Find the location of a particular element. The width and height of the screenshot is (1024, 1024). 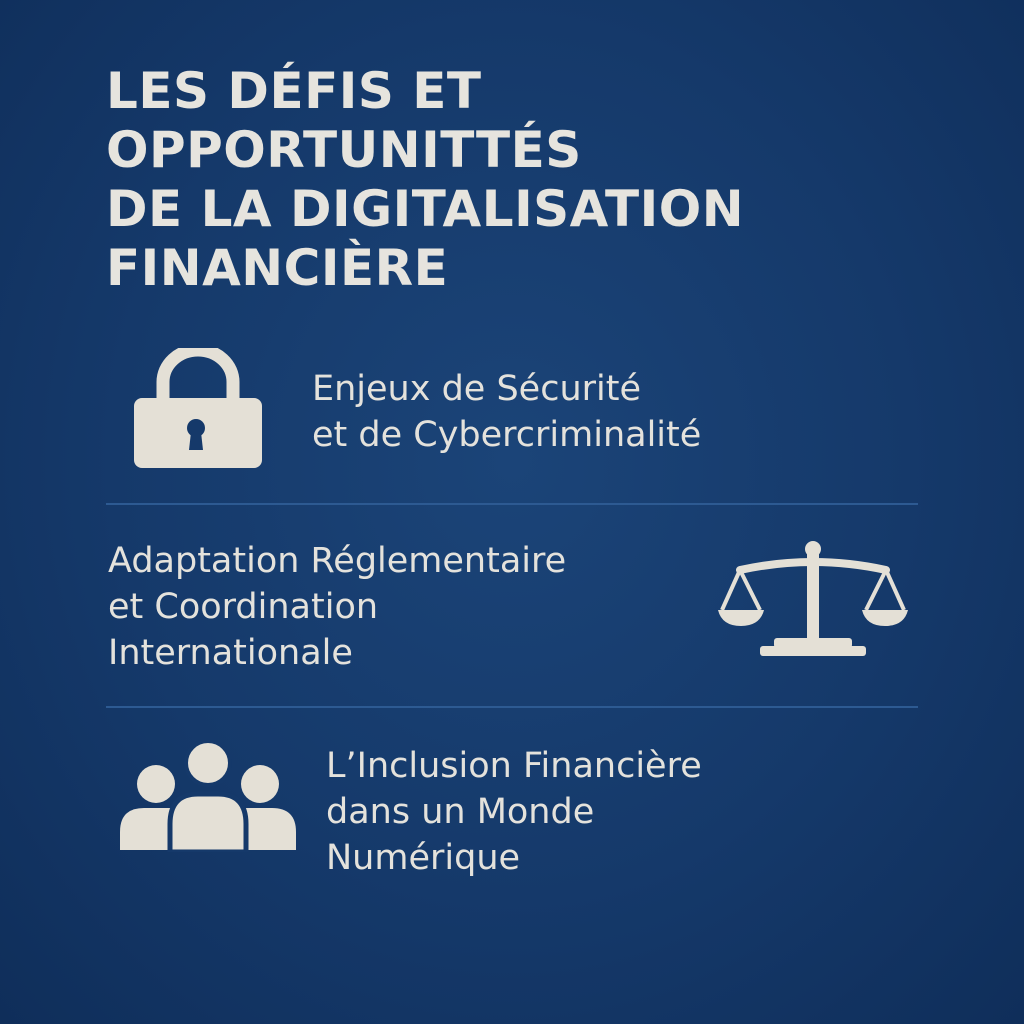

title-line-1: LES DÉFIS ET is located at coordinates (294, 91).